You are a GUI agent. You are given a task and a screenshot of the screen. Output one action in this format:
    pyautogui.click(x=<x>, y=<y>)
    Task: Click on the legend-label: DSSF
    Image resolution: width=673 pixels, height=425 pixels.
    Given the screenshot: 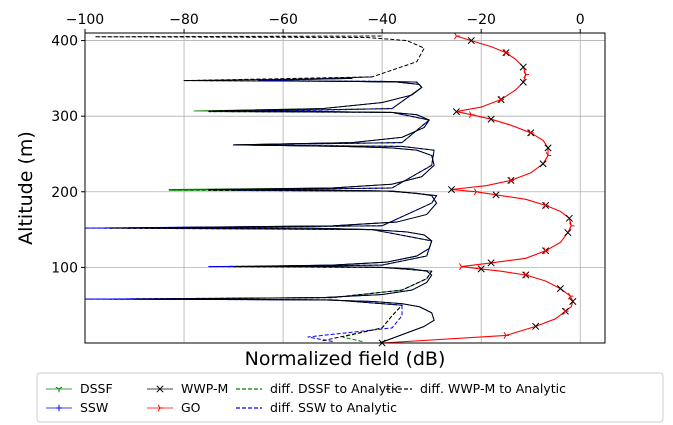 What is the action you would take?
    pyautogui.click(x=96, y=388)
    